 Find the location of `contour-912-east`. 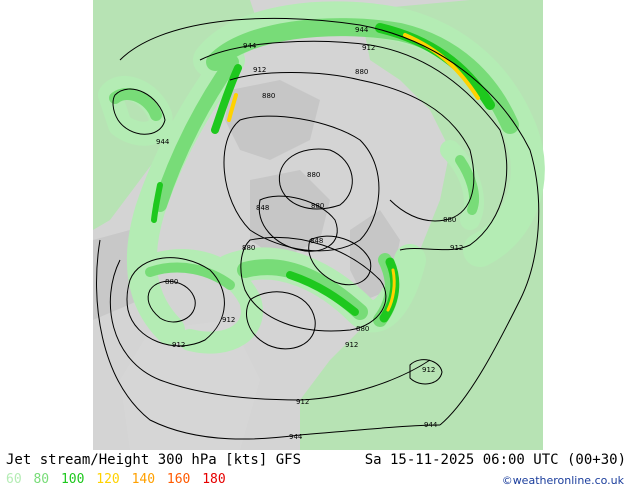

contour-912-east is located at coordinates (426, 372).